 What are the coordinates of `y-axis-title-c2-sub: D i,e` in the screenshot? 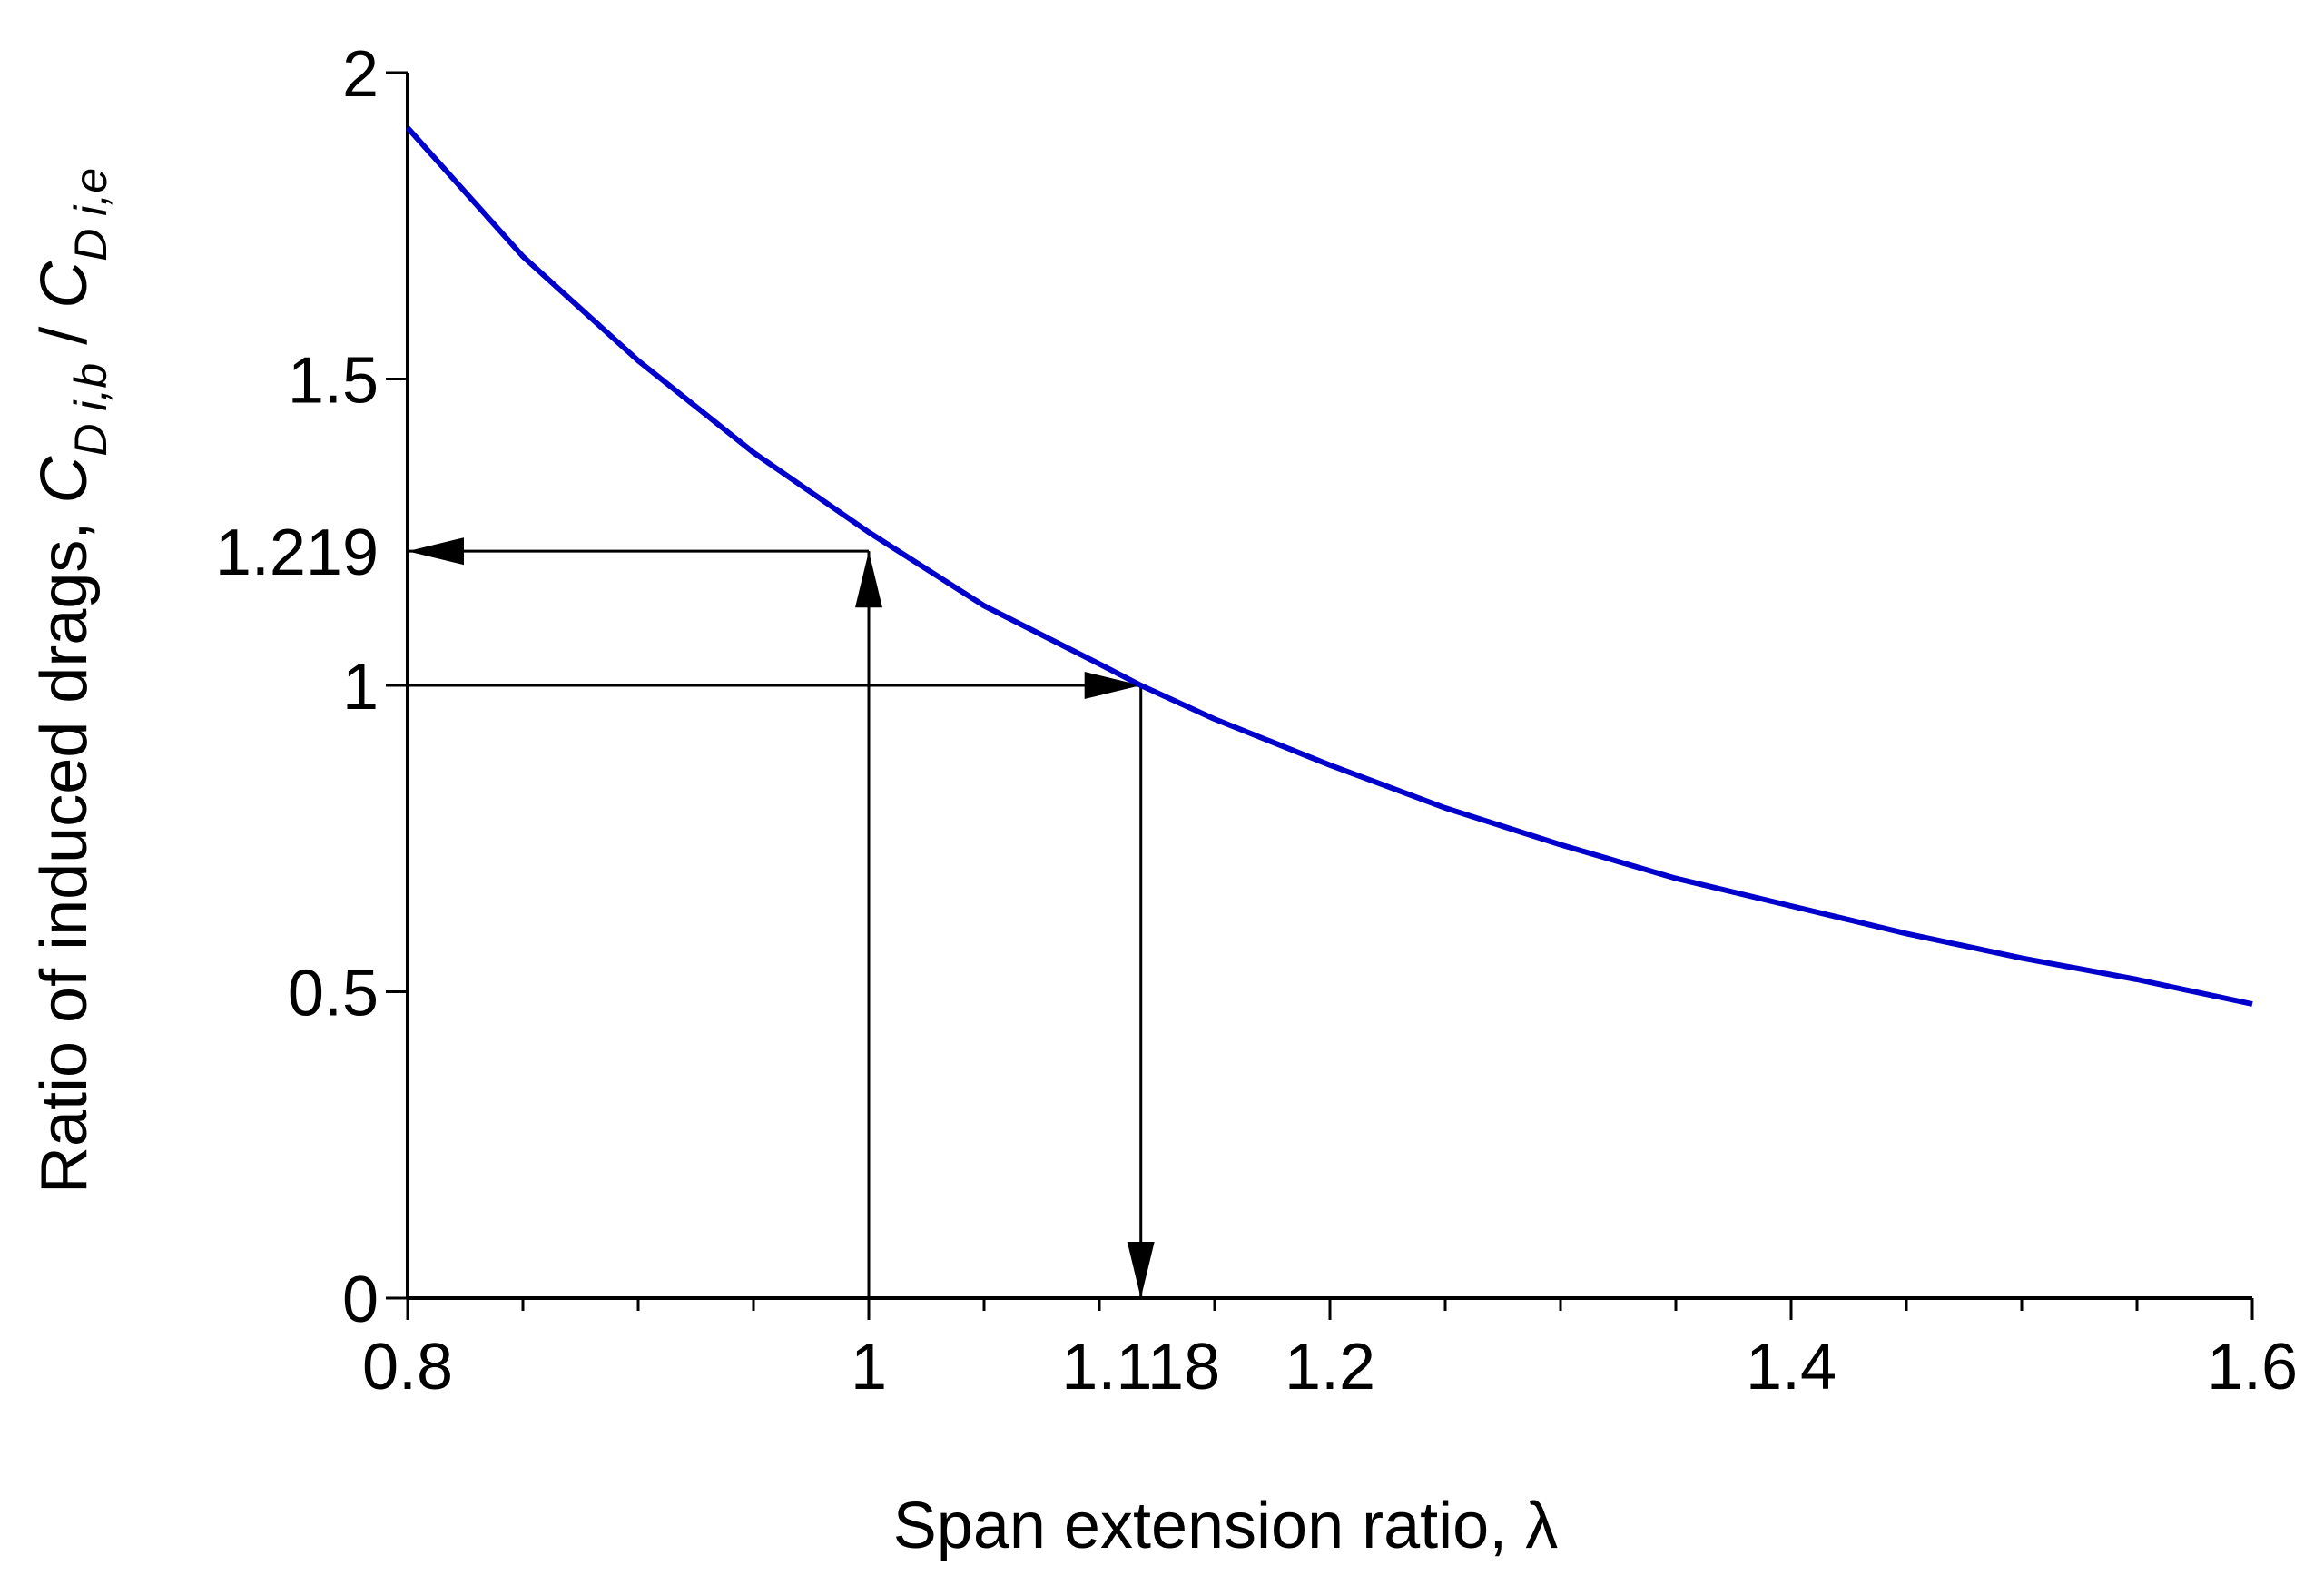 It's located at (90, 215).